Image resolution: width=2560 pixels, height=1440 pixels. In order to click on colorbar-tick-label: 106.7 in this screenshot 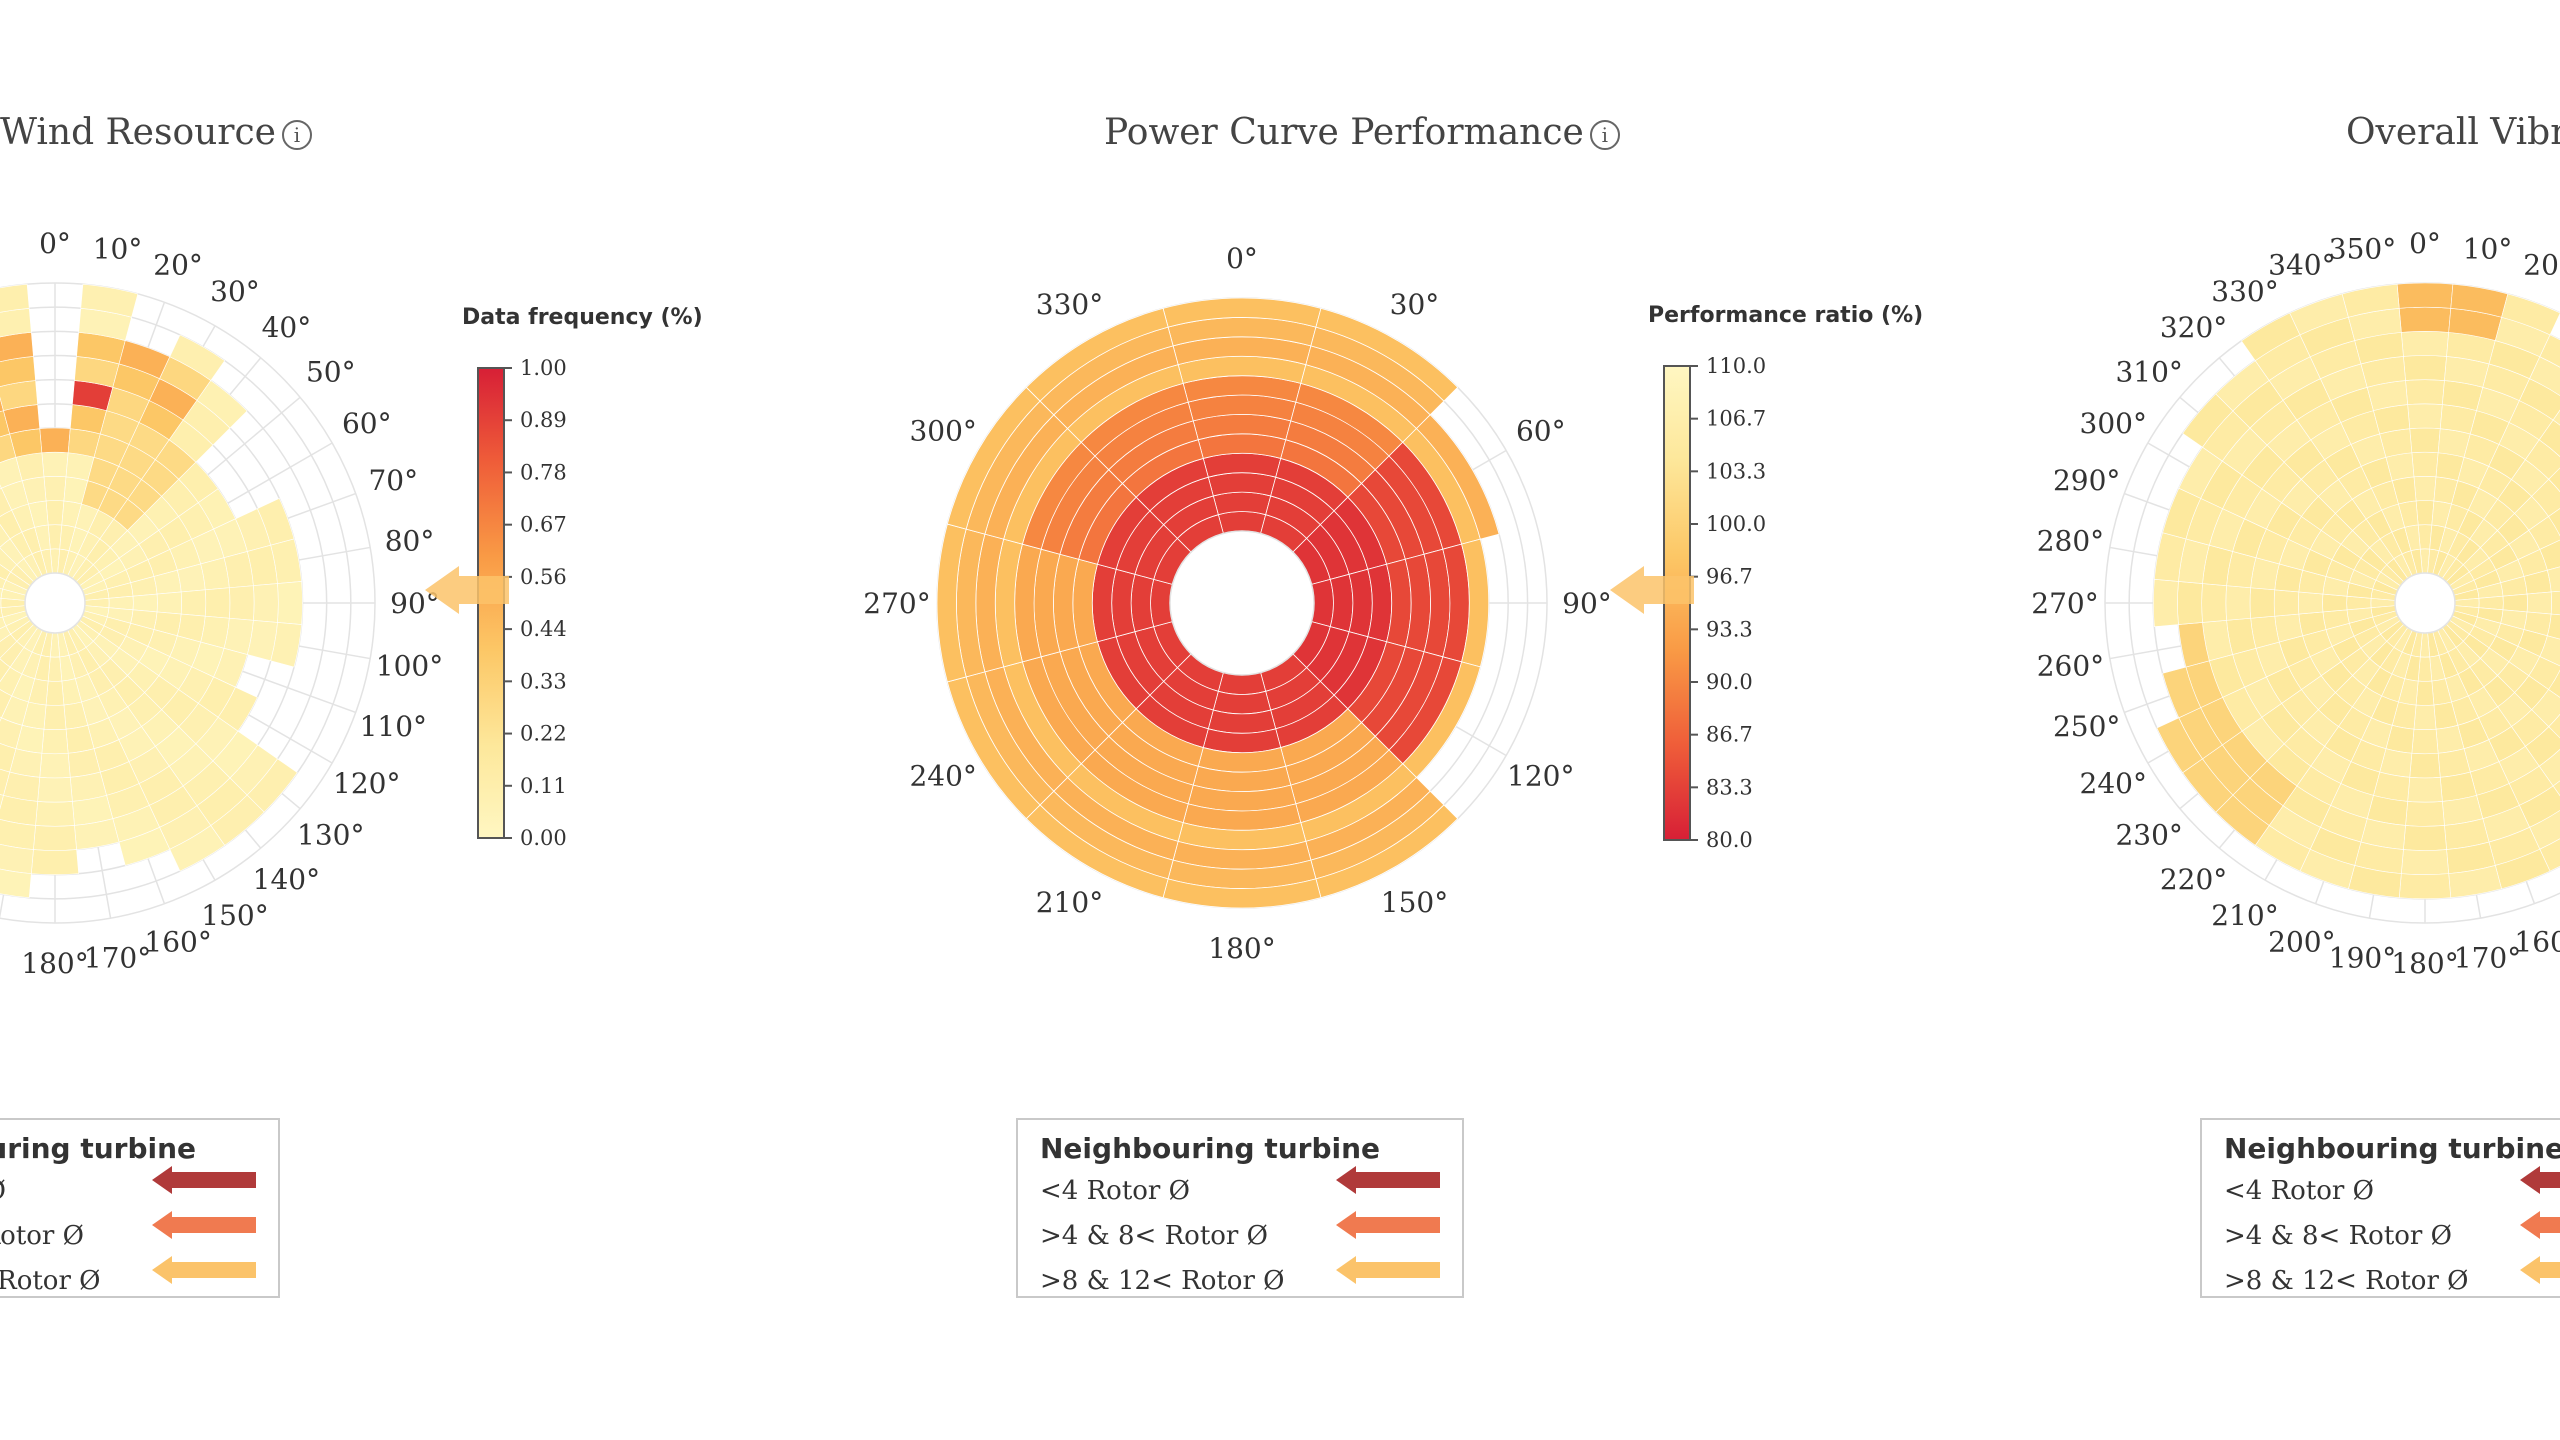, I will do `click(1736, 419)`.